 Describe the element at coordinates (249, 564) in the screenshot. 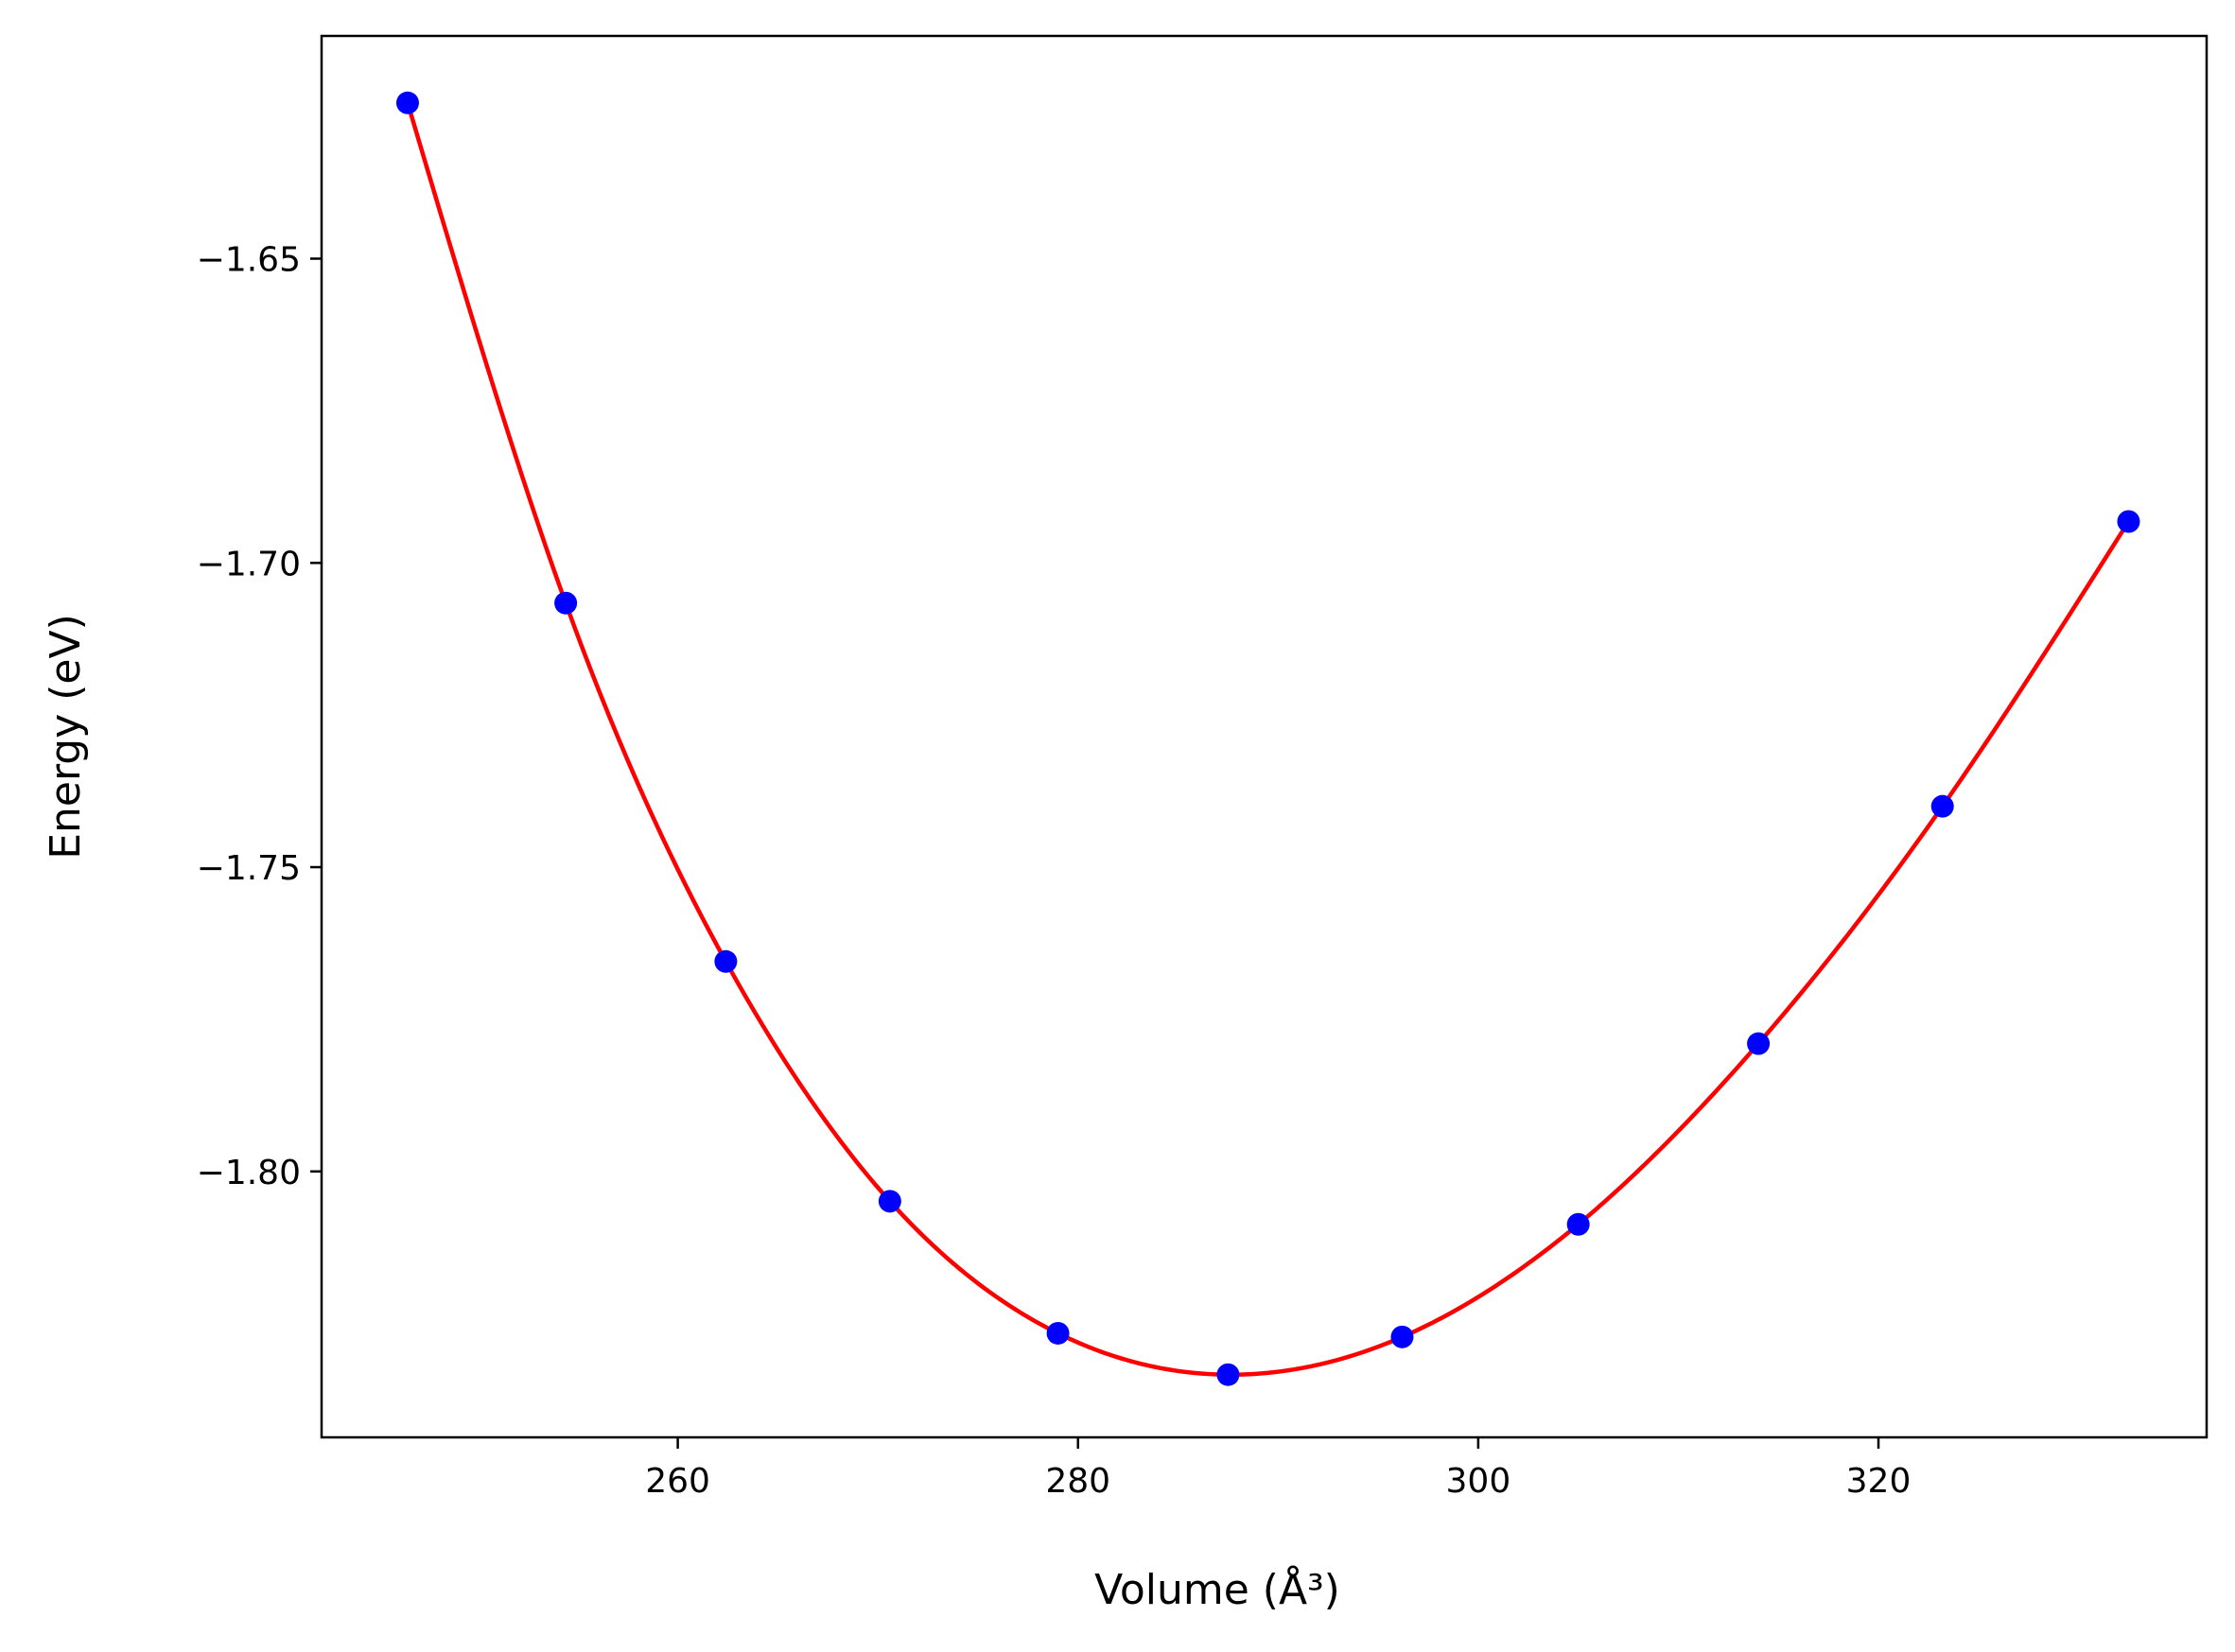

I see `y-tick-label: −1.70` at that location.